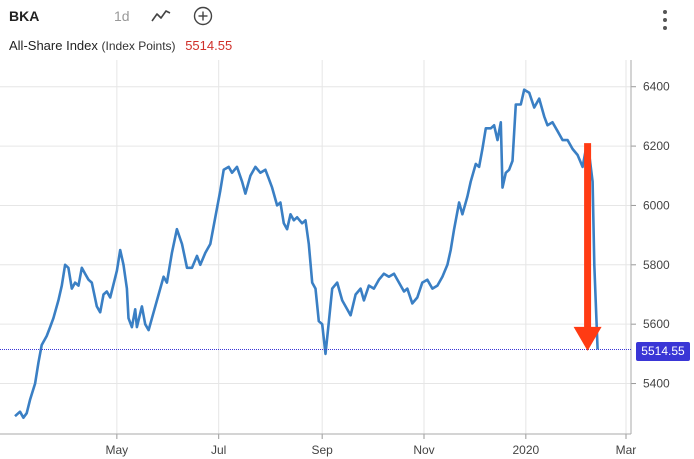 This screenshot has height=459, width=694. I want to click on plus-circle-icon, so click(203, 16).